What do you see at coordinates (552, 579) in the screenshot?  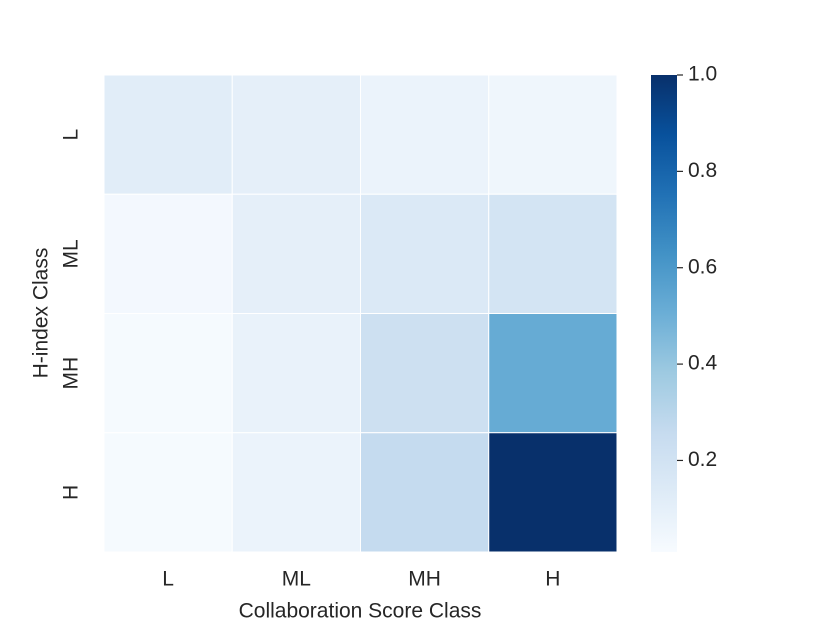 I see `x-tick-label: H` at bounding box center [552, 579].